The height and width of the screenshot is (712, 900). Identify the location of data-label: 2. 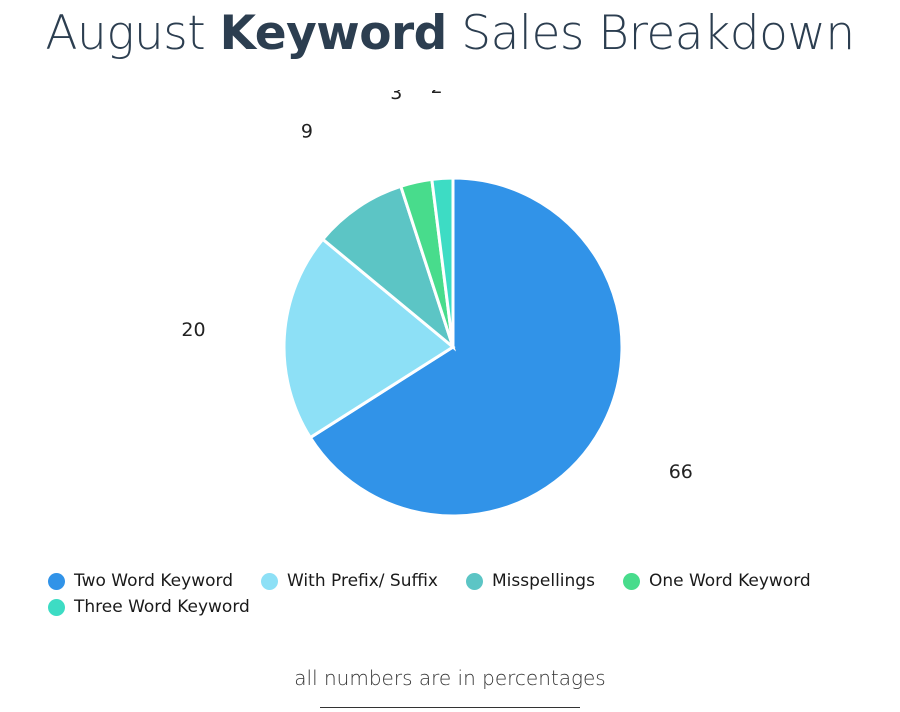
(437, 94).